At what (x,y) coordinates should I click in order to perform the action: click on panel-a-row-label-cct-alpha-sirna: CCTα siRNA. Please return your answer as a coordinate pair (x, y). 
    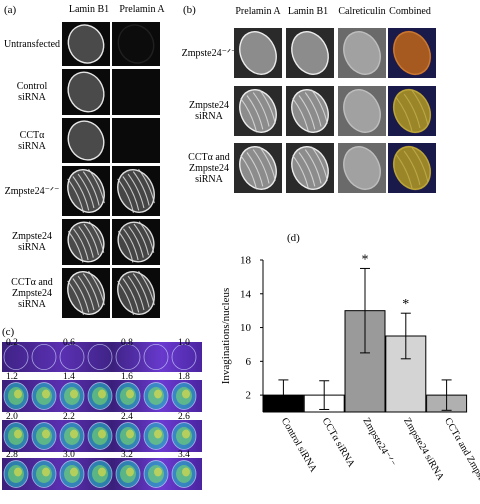
    Looking at the image, I should click on (32, 140).